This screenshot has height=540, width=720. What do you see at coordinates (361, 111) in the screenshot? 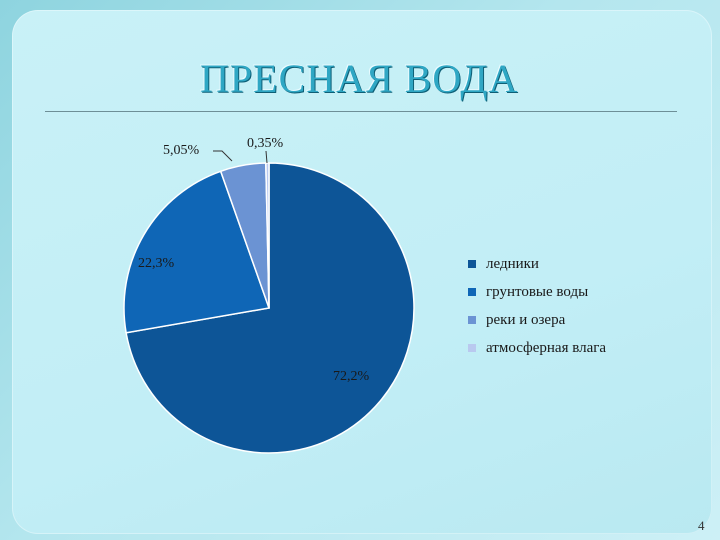
I see `title-divider` at bounding box center [361, 111].